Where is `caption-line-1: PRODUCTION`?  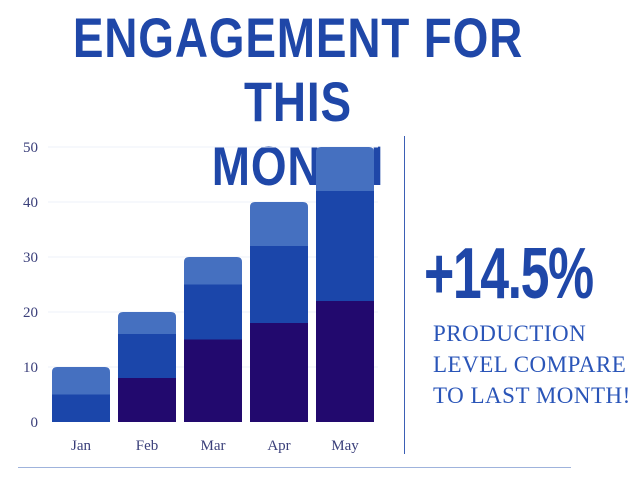
caption-line-1: PRODUCTION is located at coordinates (510, 333).